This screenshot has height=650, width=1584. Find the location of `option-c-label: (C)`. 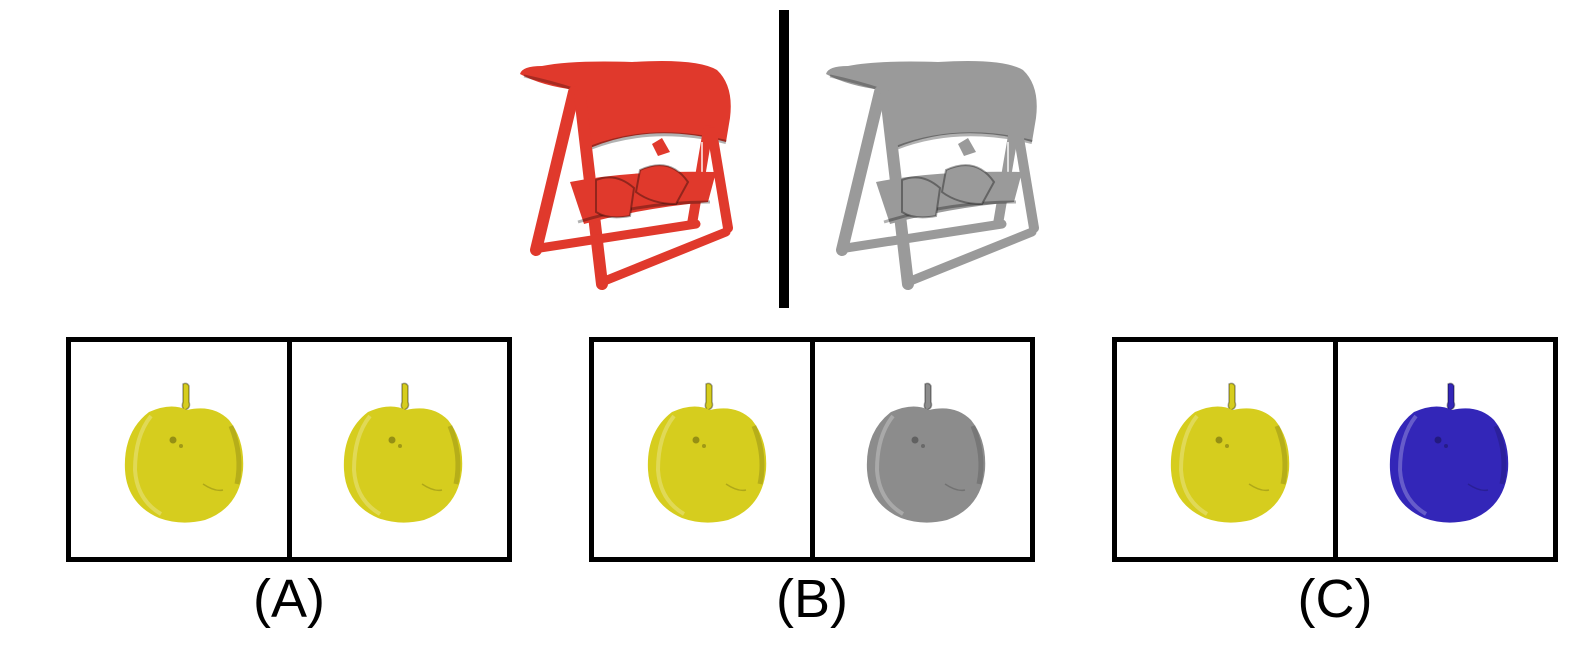

option-c-label: (C) is located at coordinates (1335, 599).